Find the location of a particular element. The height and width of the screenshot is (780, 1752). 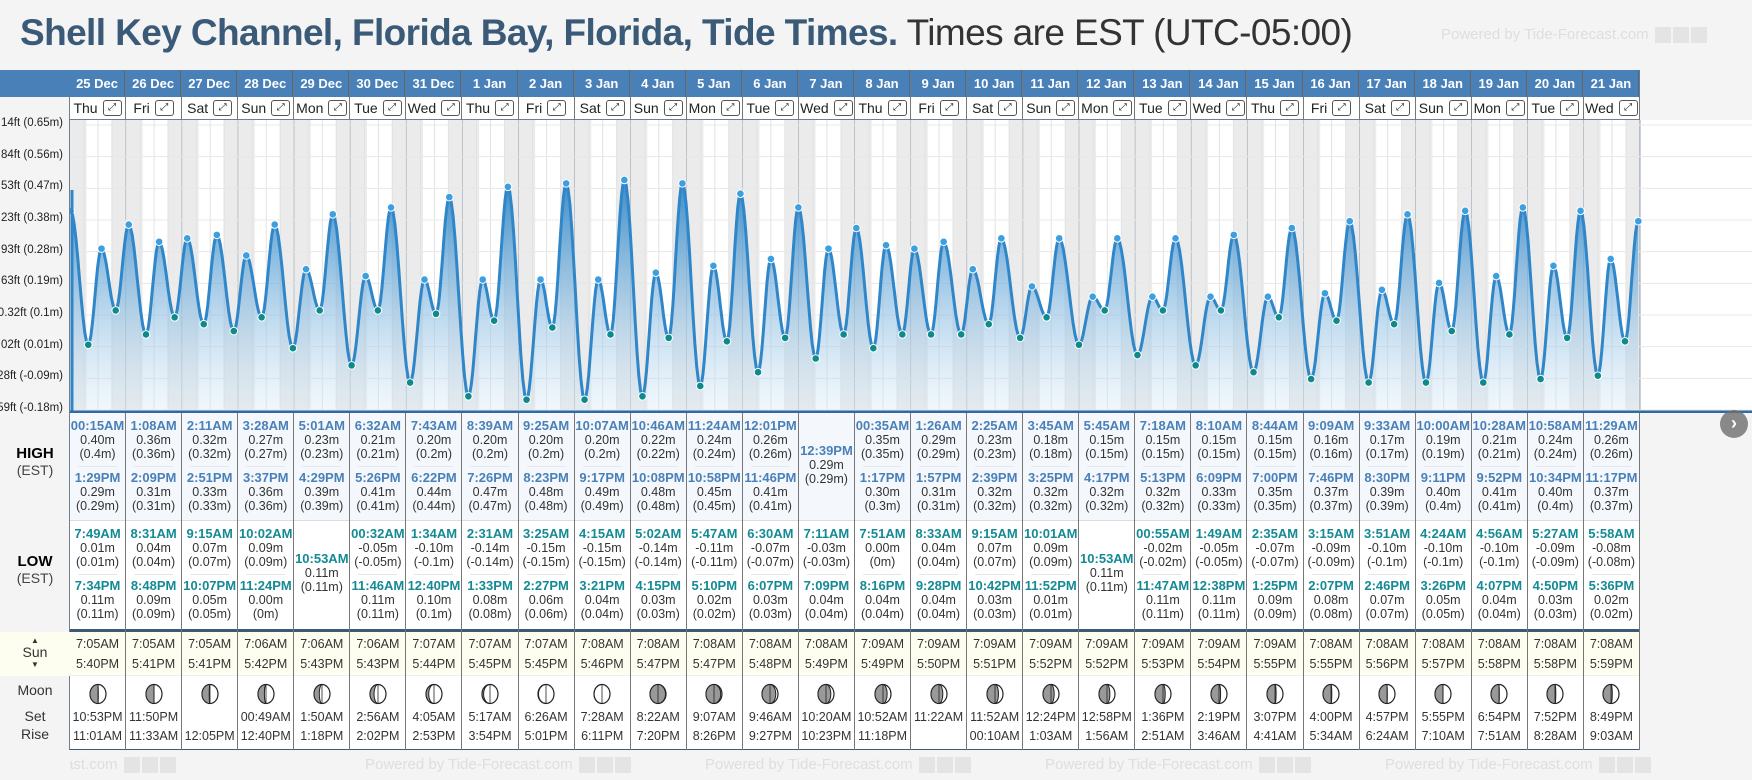

next-week-button: › is located at coordinates (1734, 424).